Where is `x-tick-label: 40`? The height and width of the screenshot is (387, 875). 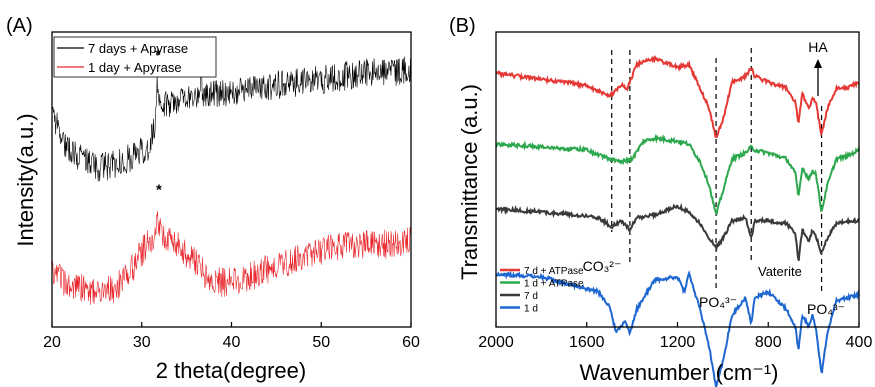 x-tick-label: 40 is located at coordinates (232, 342).